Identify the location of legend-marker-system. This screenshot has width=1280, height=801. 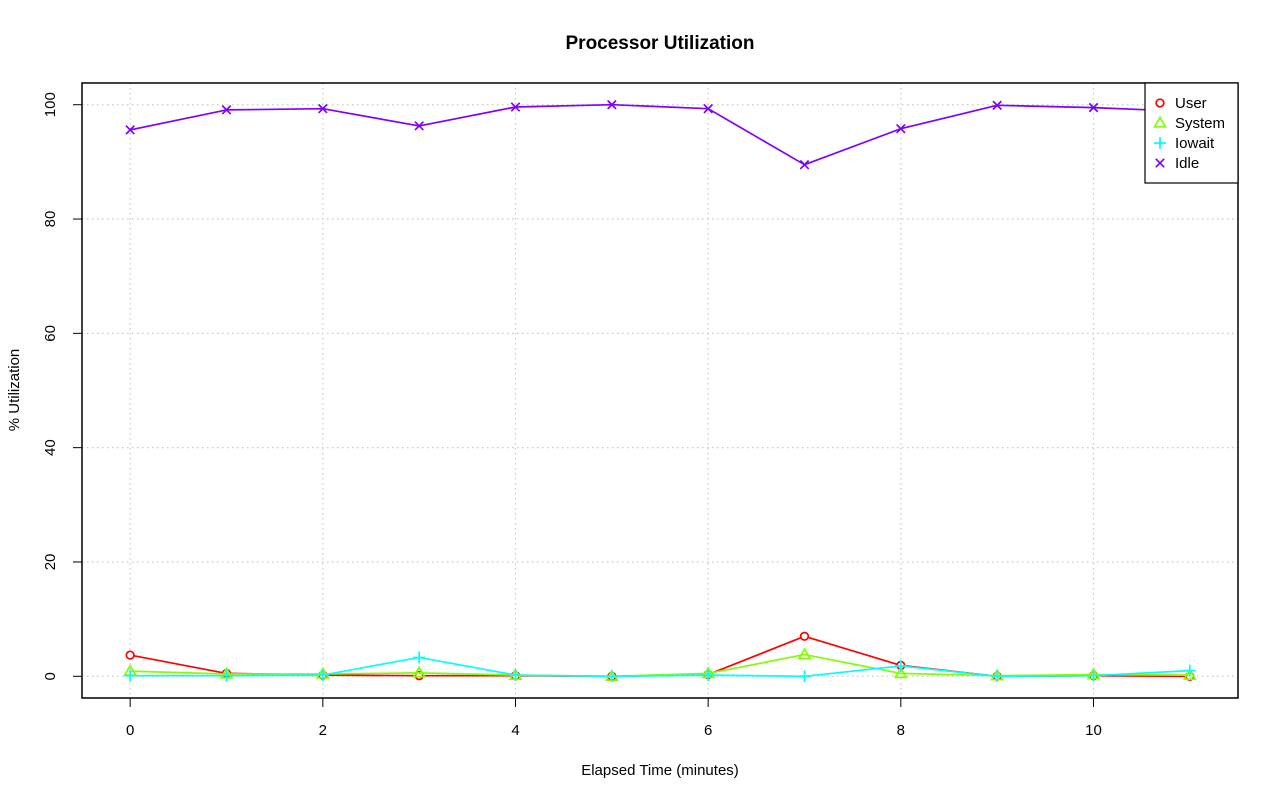
(1160, 121).